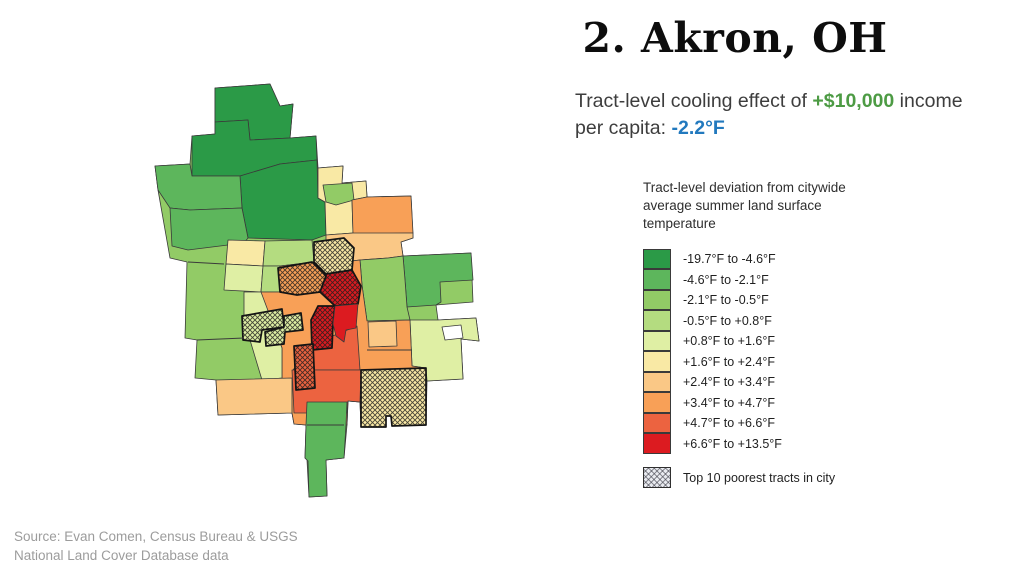 The height and width of the screenshot is (576, 1024). Describe the element at coordinates (156, 536) in the screenshot. I see `source-line-1: Source: Evan Comen, Census Bureau & USGS` at that location.